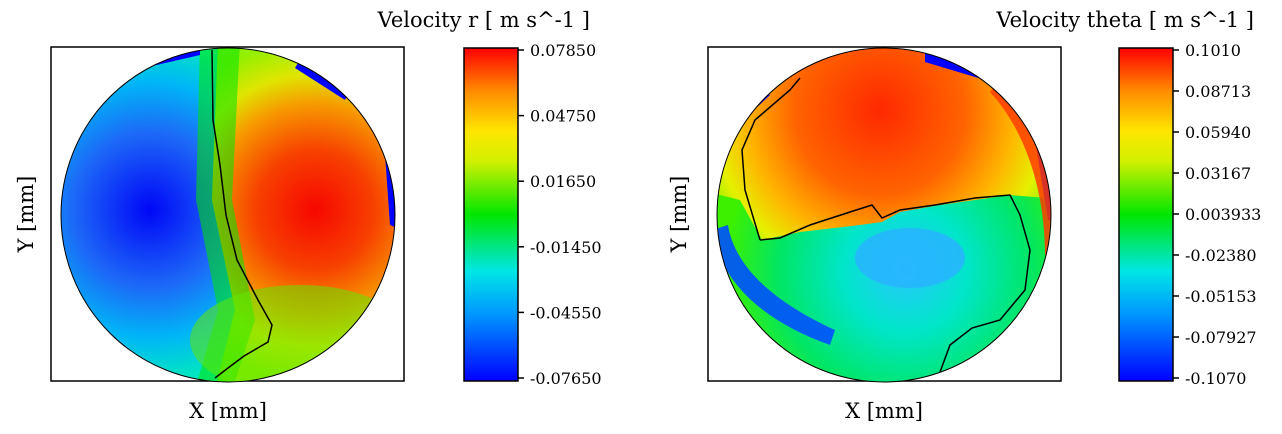 Image resolution: width=1282 pixels, height=434 pixels. Describe the element at coordinates (566, 247) in the screenshot. I see `colorbar-tick-label: -0.01450` at that location.